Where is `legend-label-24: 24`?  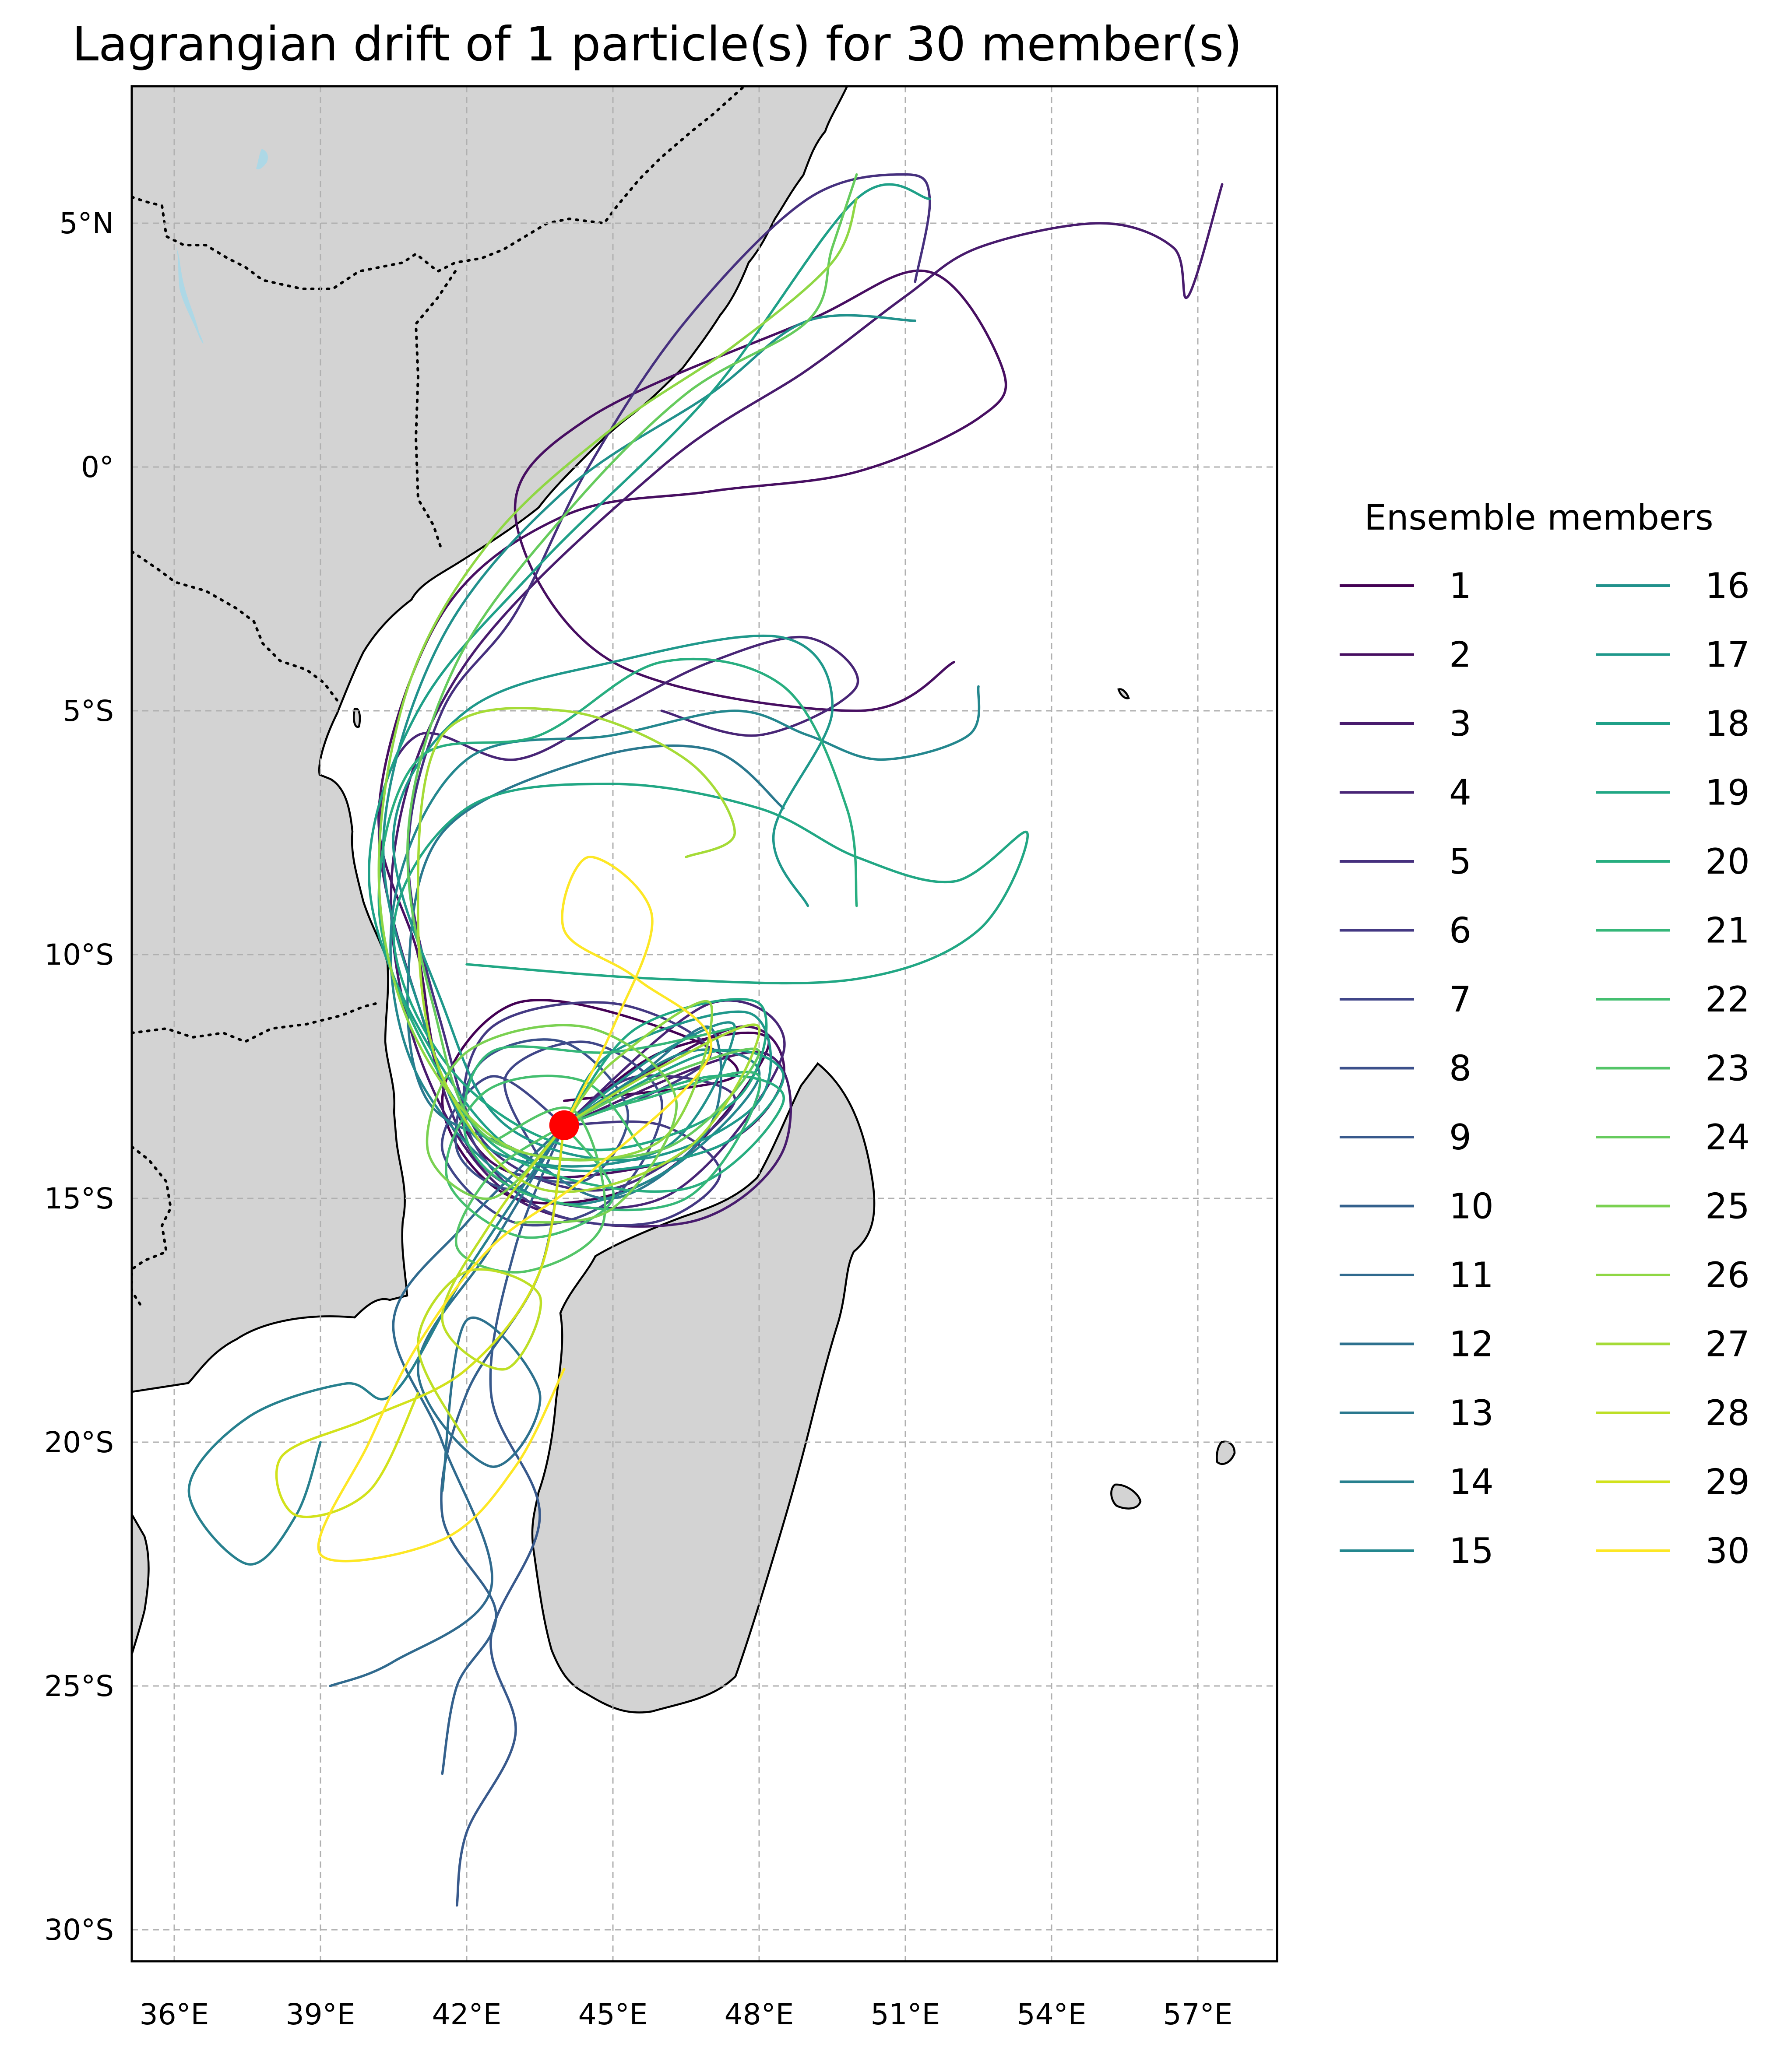
legend-label-24: 24 is located at coordinates (1727, 1137).